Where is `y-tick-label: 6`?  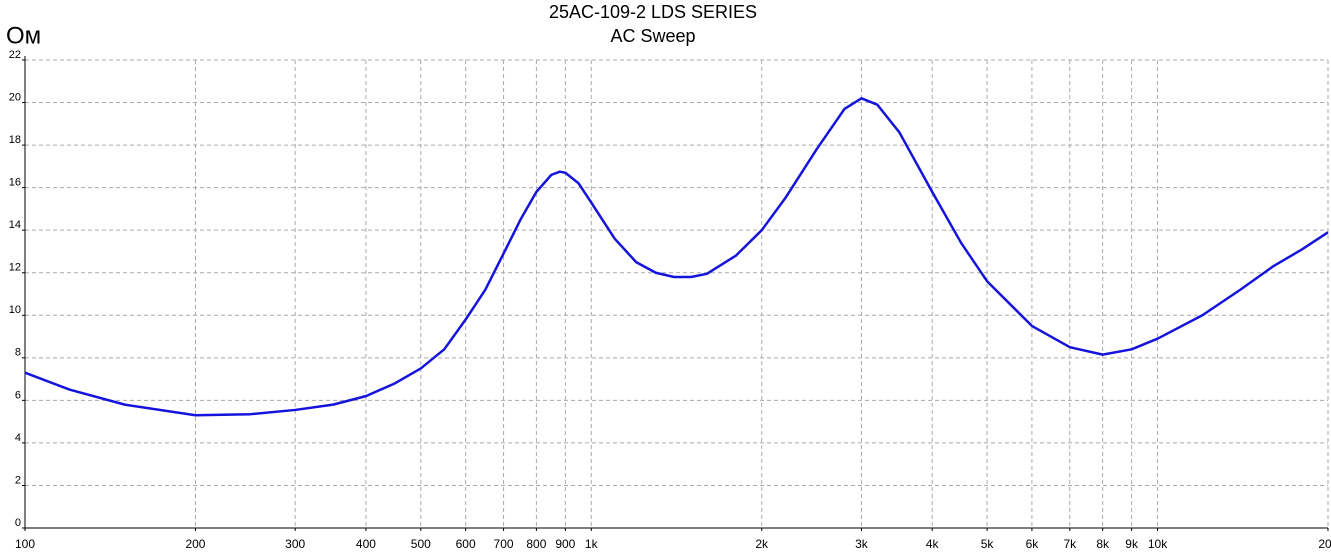 y-tick-label: 6 is located at coordinates (18, 395).